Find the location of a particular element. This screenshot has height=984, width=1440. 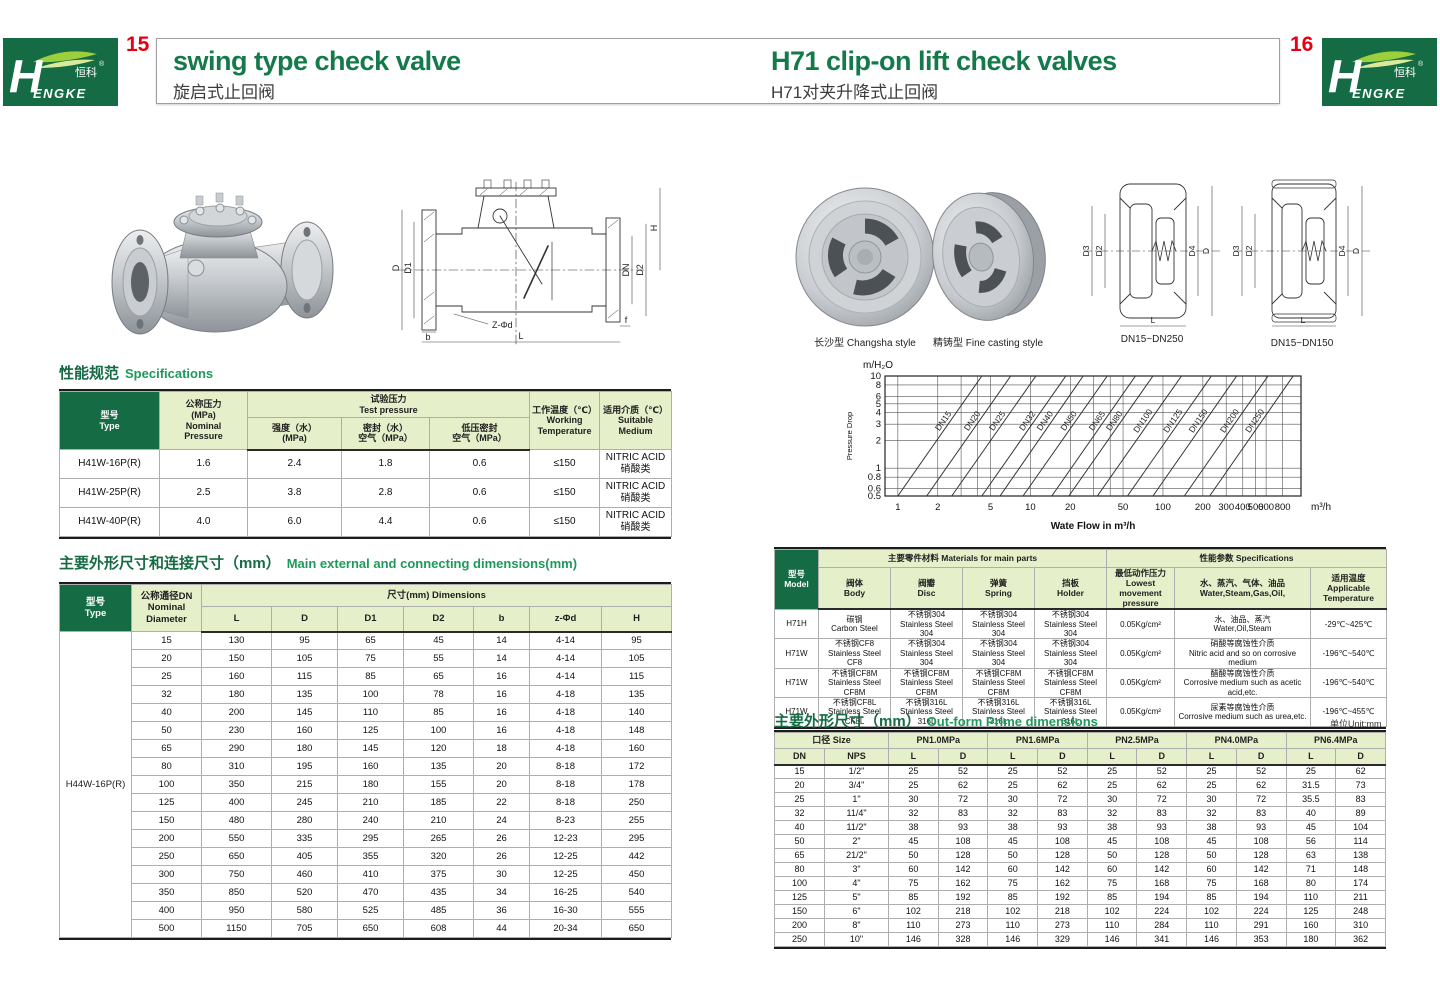

table-cell: 291 is located at coordinates (1261, 925).